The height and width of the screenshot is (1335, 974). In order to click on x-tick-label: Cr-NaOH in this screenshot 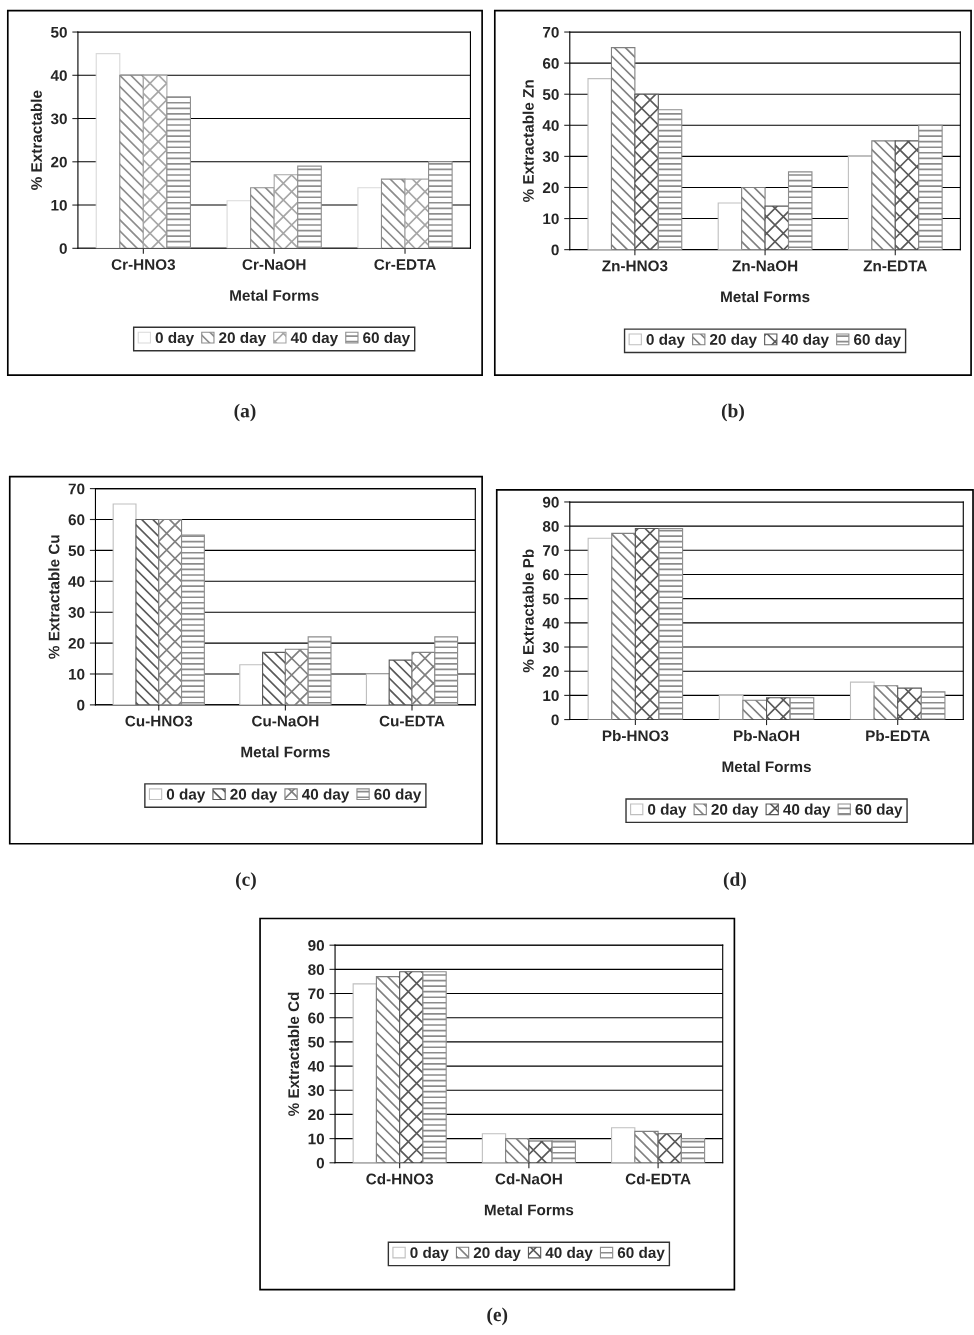, I will do `click(274, 264)`.